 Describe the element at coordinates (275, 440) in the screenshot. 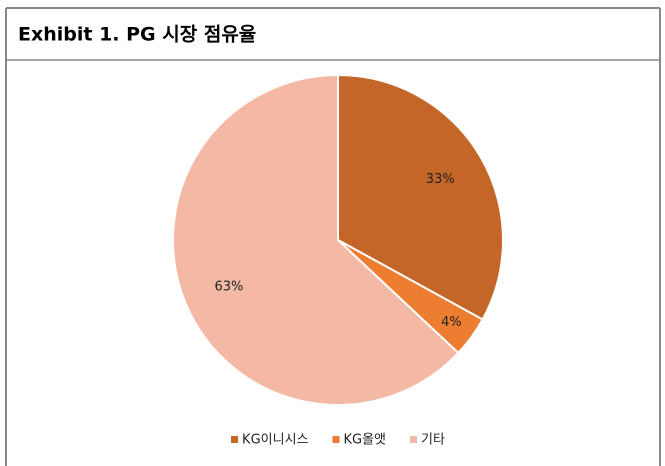

I see `legend-label: KG이니시스` at that location.